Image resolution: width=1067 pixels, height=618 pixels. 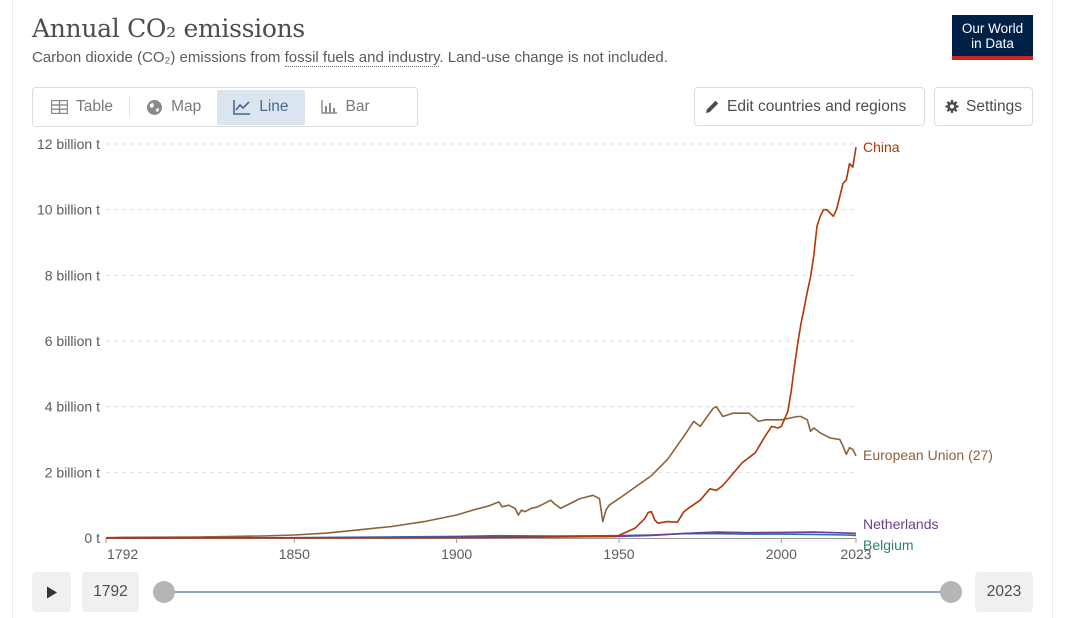 I want to click on tab-table: Table, so click(x=82, y=107).